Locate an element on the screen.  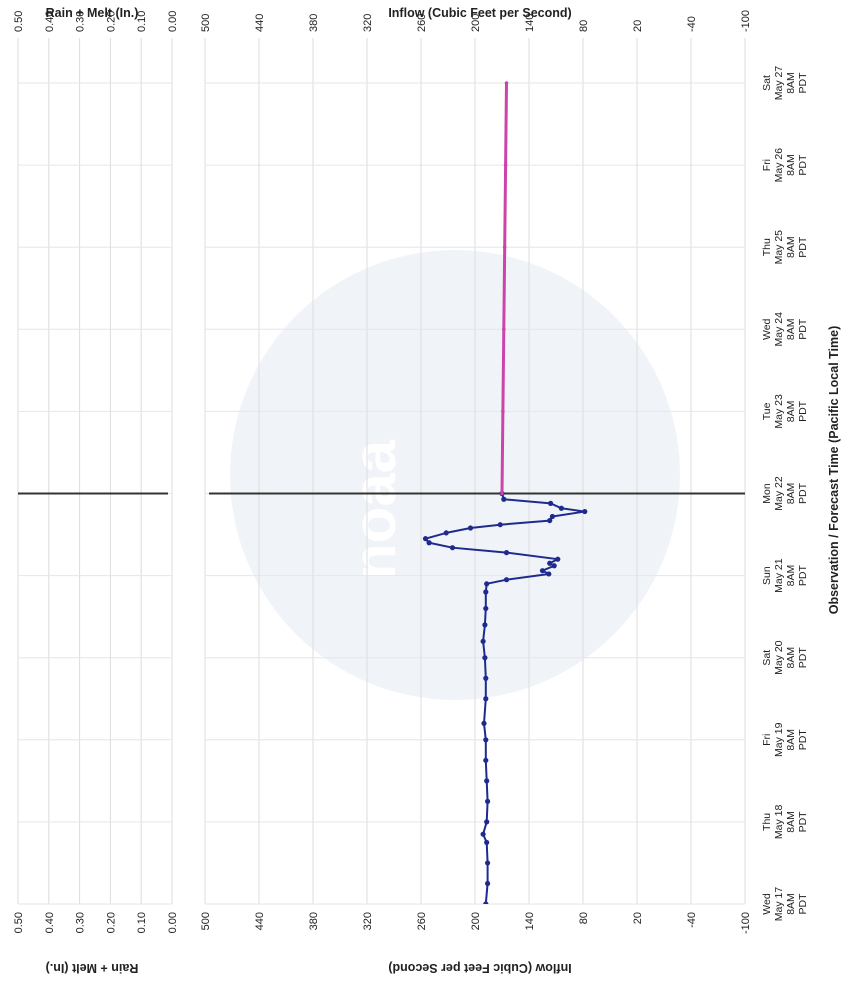
precip-tick-label-bottom-0: 0.50 is located at coordinates (19, 922).